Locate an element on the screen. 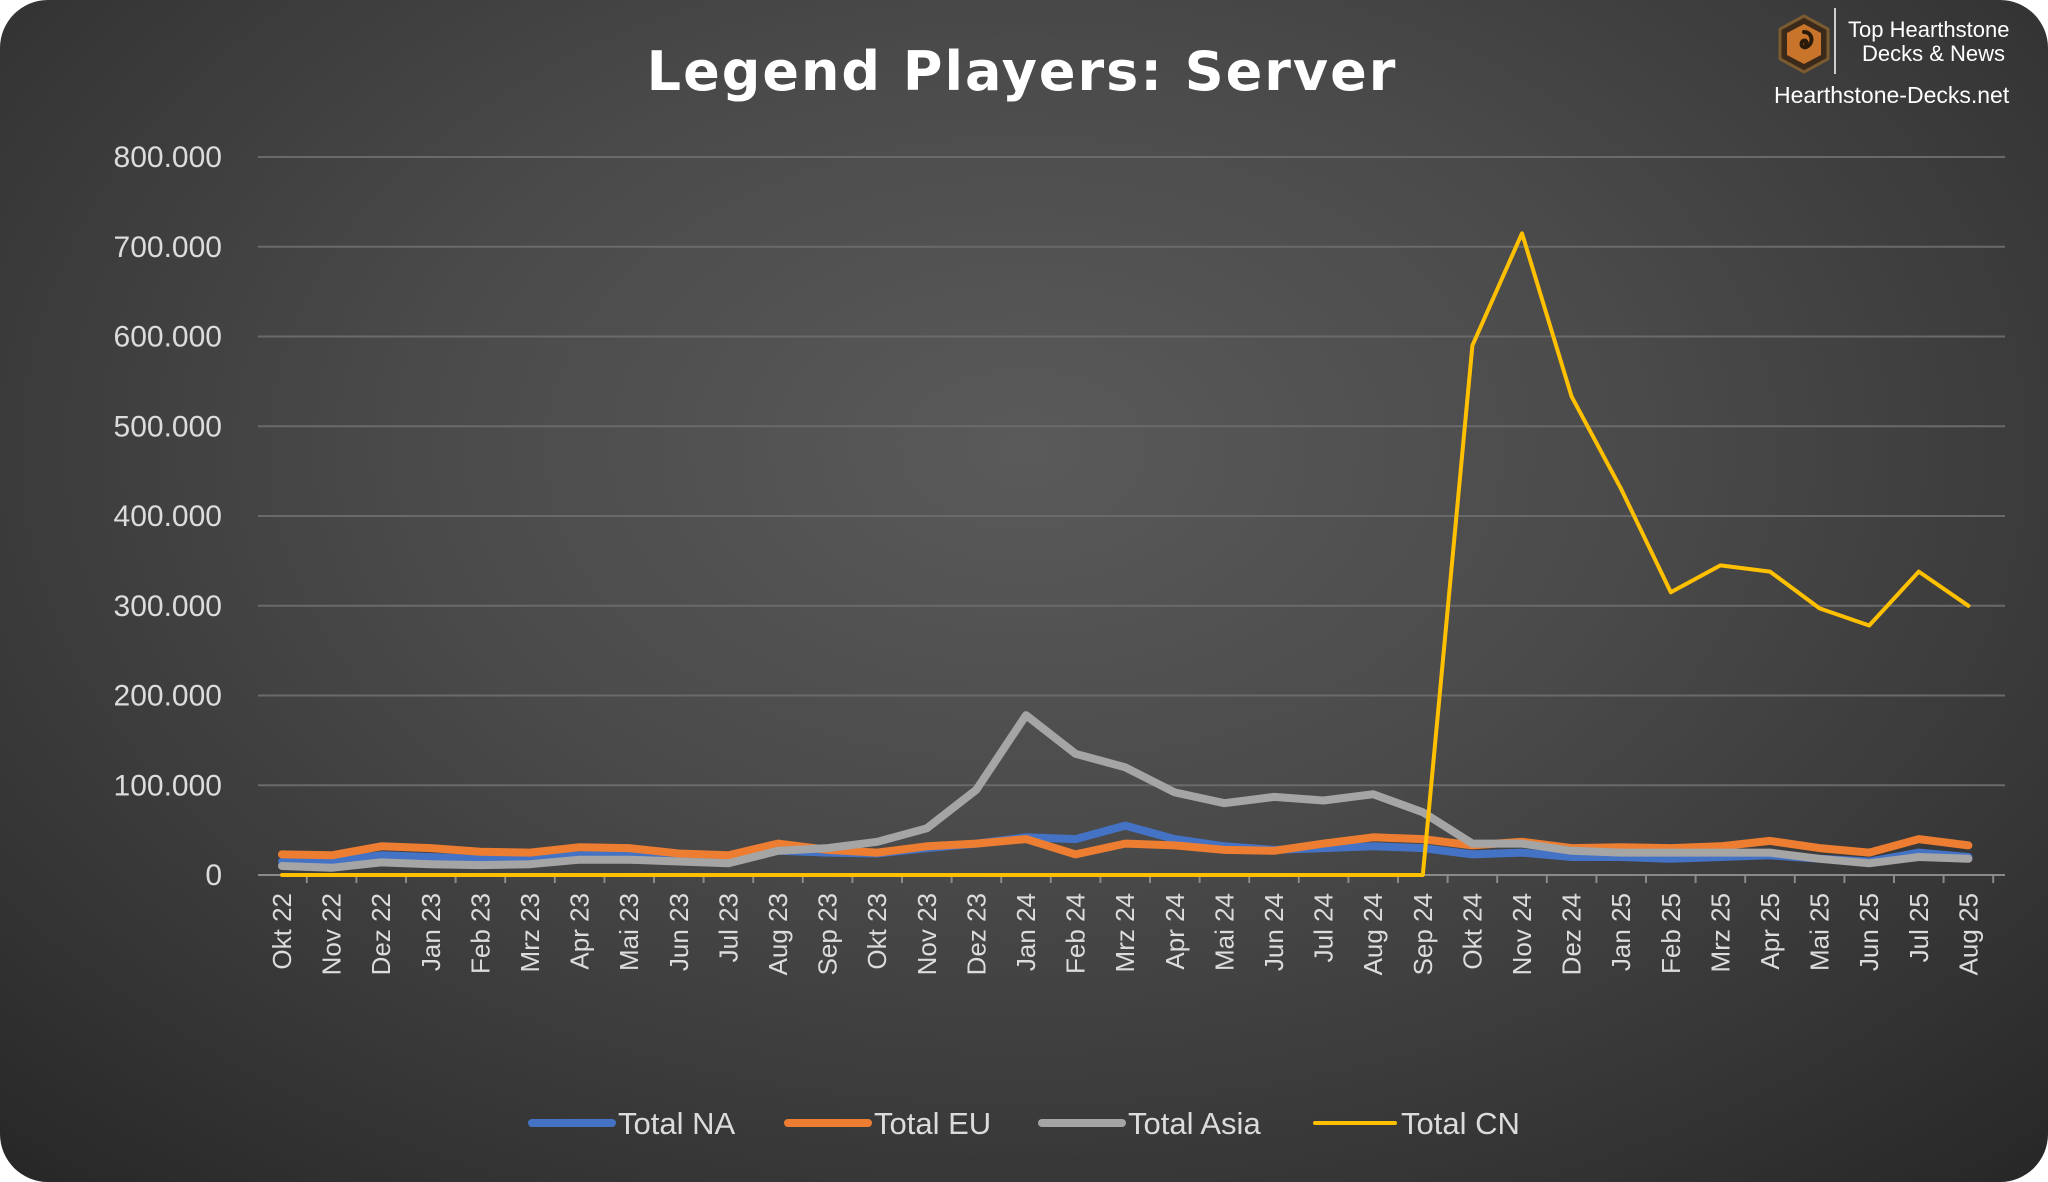 This screenshot has height=1182, width=2048. x-tick-label: Mrz 24 is located at coordinates (1125, 932).